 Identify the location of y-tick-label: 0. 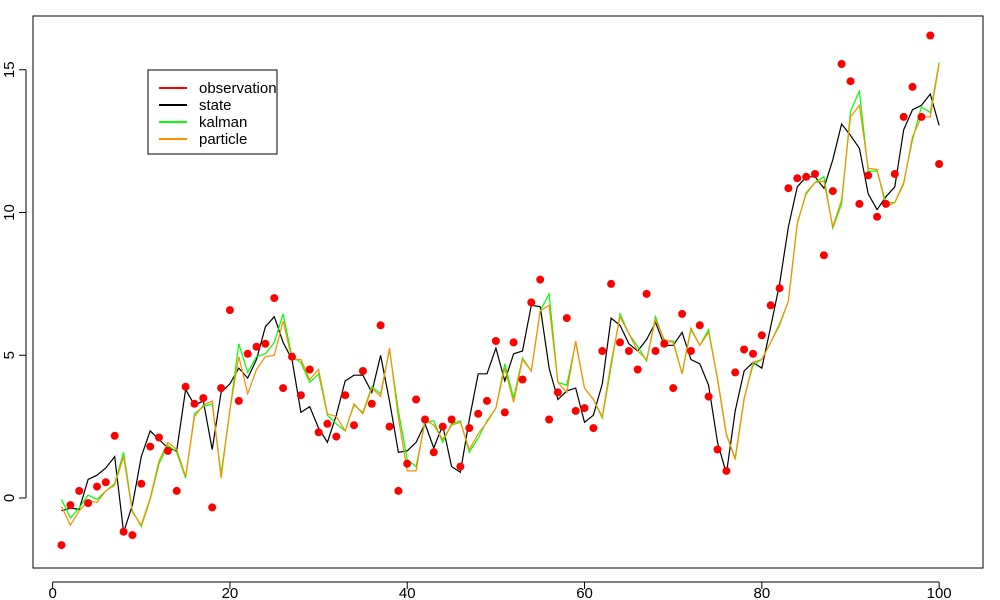
(9, 498).